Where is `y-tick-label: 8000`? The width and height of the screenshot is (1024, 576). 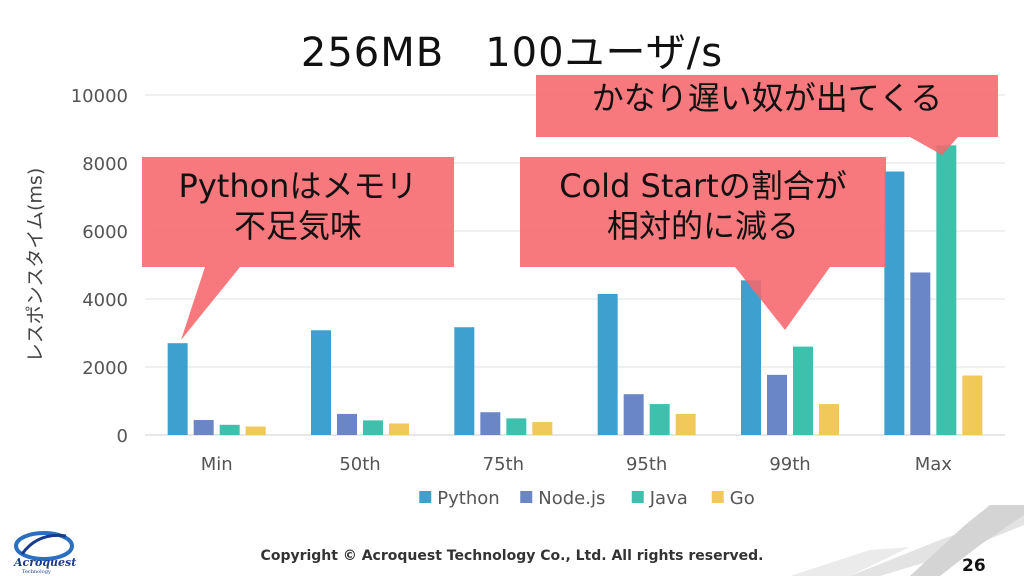
y-tick-label: 8000 is located at coordinates (105, 164).